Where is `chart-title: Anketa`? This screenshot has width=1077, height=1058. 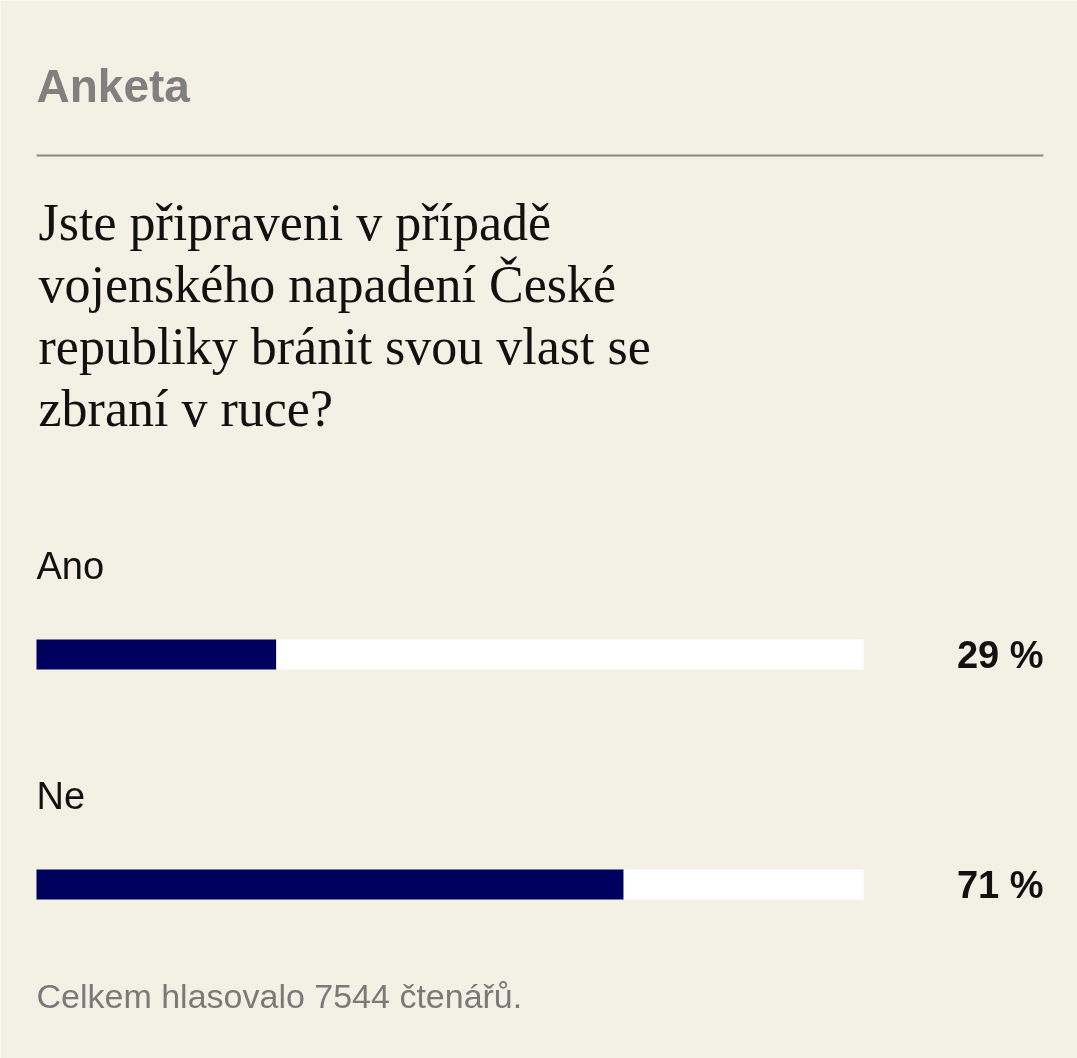 chart-title: Anketa is located at coordinates (113, 85).